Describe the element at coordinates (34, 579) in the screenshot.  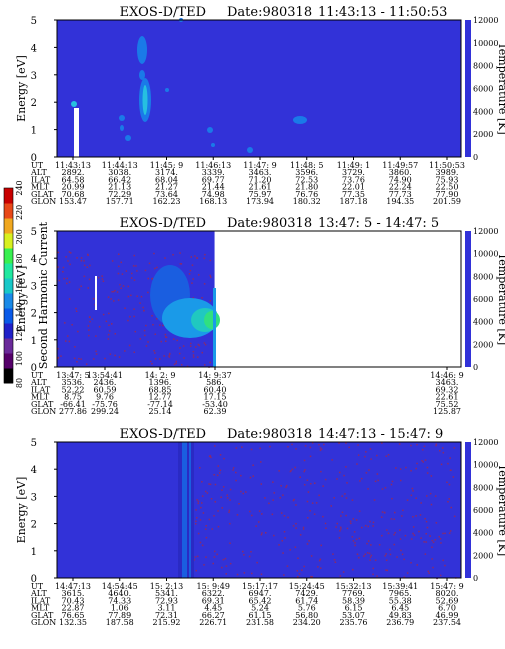
I see `y-tick-label: 0` at that location.